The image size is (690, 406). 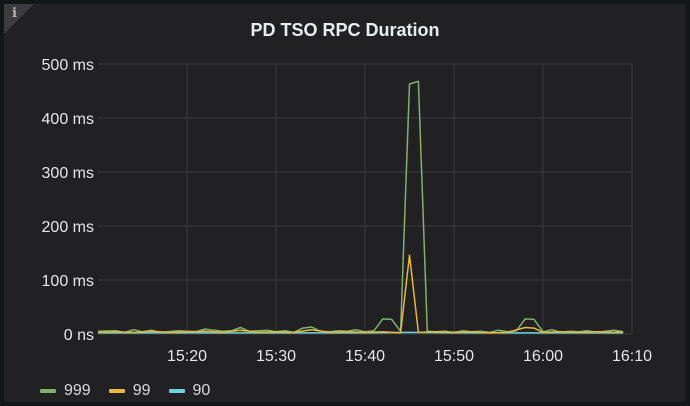 What do you see at coordinates (543, 356) in the screenshot?
I see `x-tick-label: 16:00` at bounding box center [543, 356].